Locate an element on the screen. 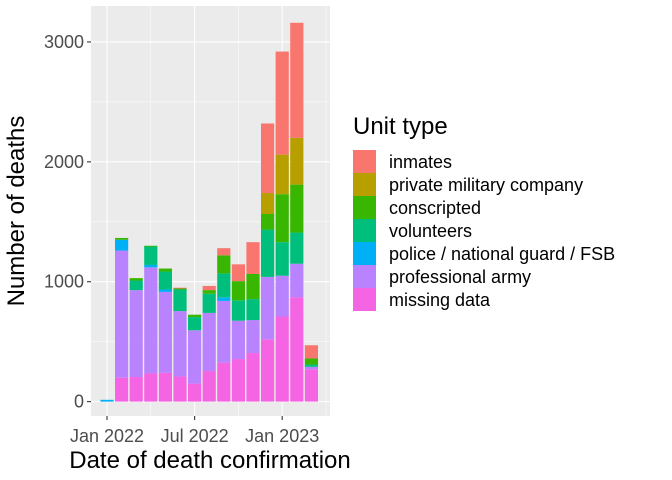  legend-label: inmates is located at coordinates (420, 162).